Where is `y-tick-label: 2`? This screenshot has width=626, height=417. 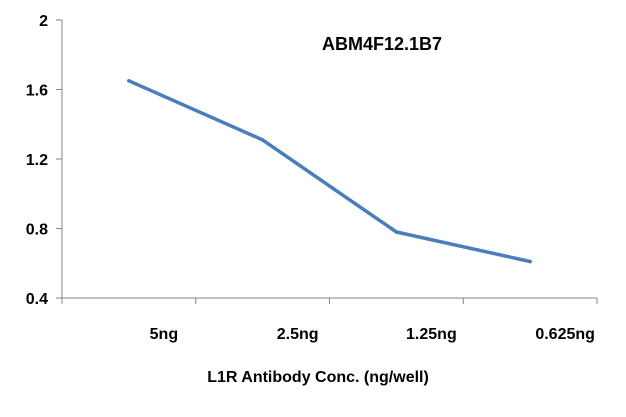
y-tick-label: 2 is located at coordinates (43, 21).